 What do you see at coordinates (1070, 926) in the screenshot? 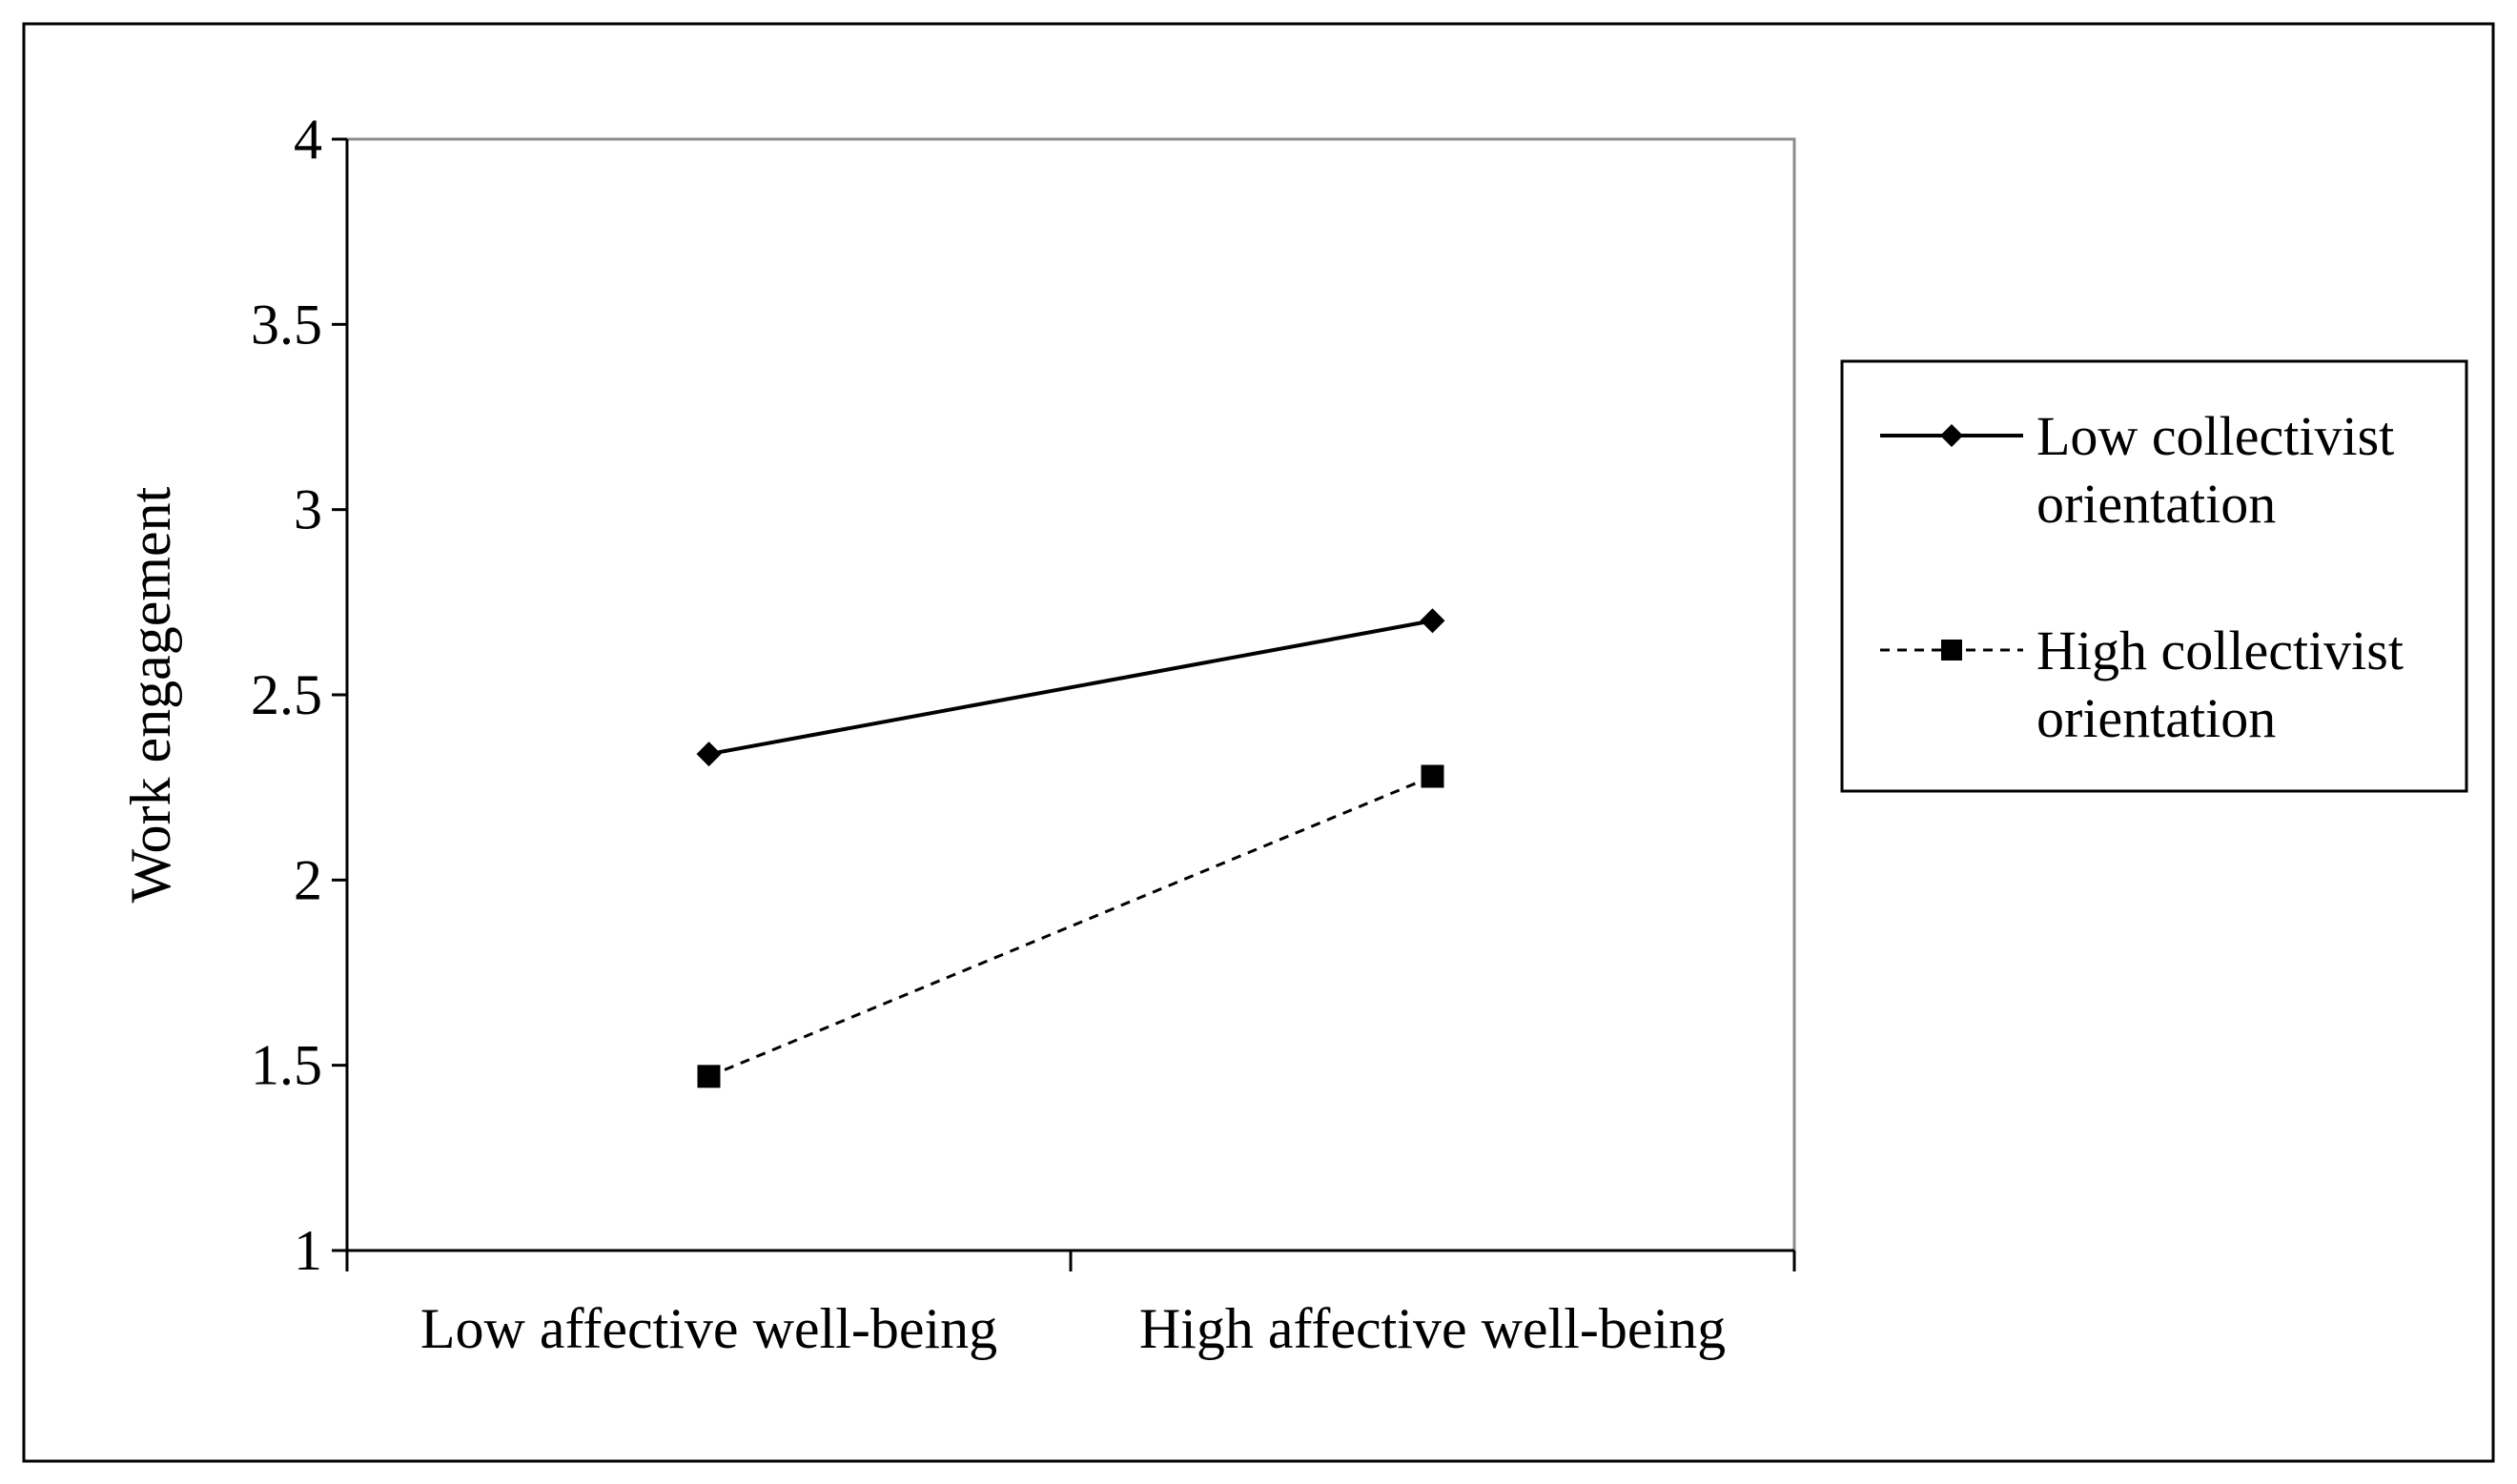
I see `series-line-high-collectivist` at bounding box center [1070, 926].